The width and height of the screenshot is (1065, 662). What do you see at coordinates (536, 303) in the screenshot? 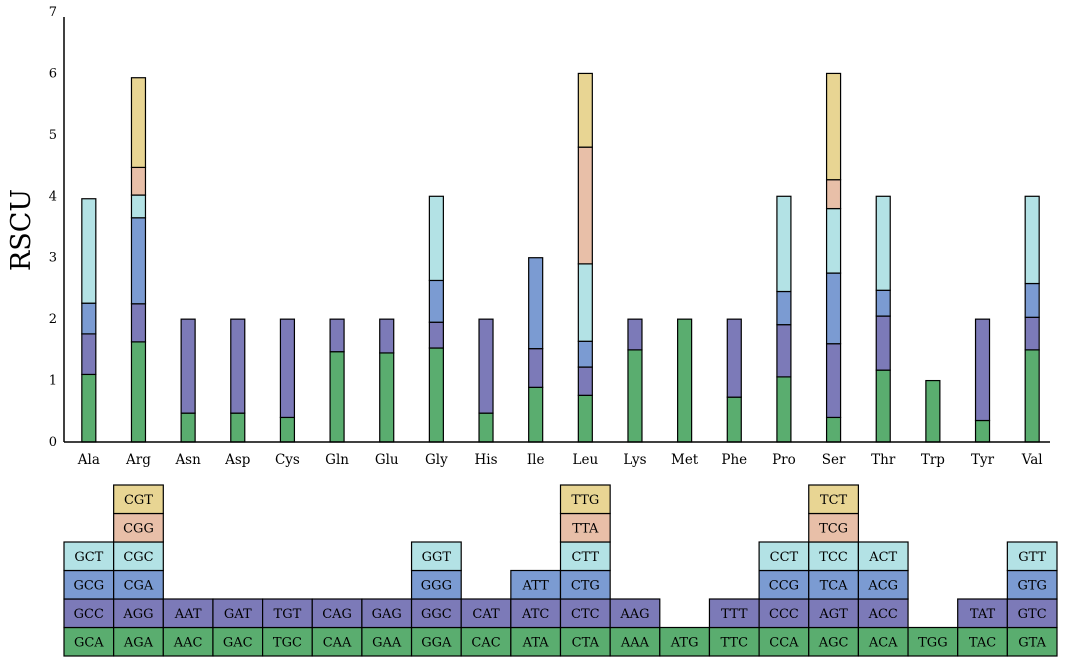
I see `bar-segment-att` at bounding box center [536, 303].